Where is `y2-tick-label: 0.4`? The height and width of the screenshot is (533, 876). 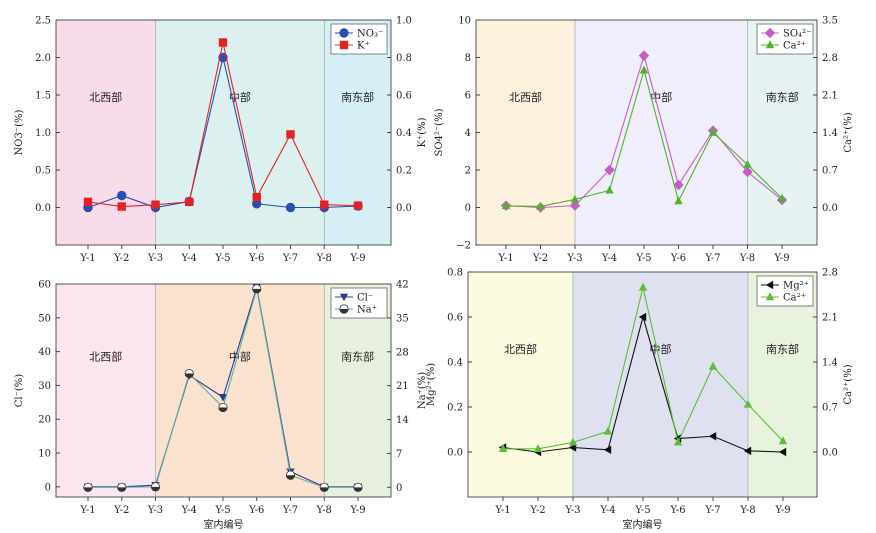 y2-tick-label: 0.4 is located at coordinates (404, 133).